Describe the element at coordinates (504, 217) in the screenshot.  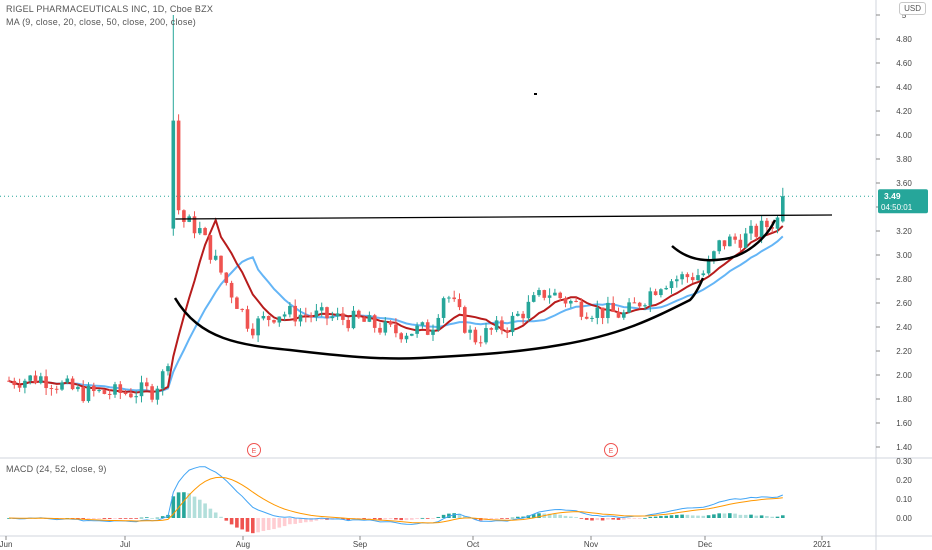
I see `resistance-line` at that location.